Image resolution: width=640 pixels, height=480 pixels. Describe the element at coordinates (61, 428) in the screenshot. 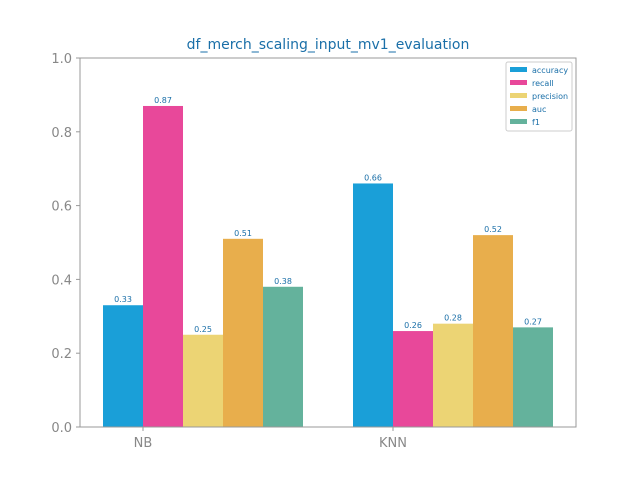

I see `y-tick-label: 0.0` at that location.